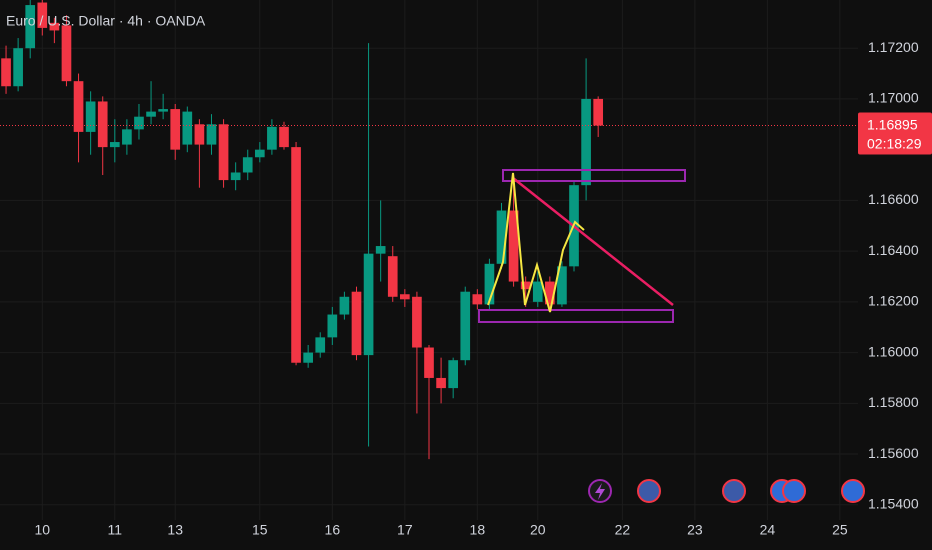 The height and width of the screenshot is (550, 932). Describe the element at coordinates (106, 21) in the screenshot. I see `chart-title: Euro / U.S. Dollar · 4h · OANDA` at that location.